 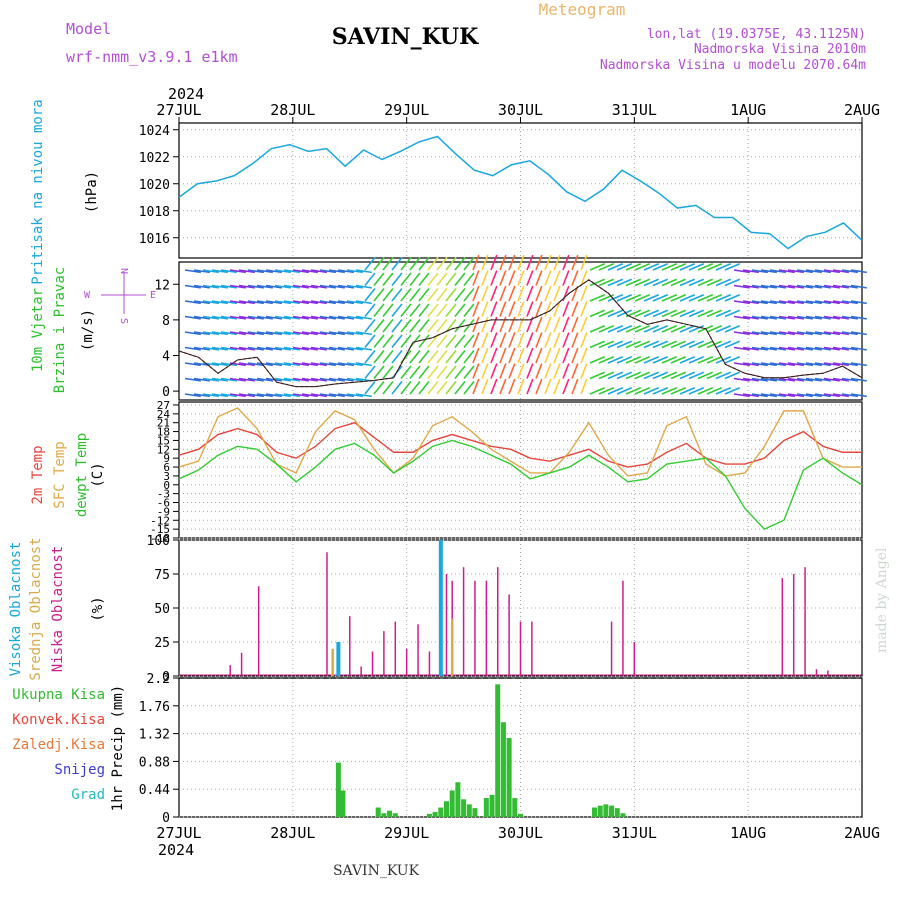 I want to click on meteogram-label: Meteogram, so click(x=582, y=9).